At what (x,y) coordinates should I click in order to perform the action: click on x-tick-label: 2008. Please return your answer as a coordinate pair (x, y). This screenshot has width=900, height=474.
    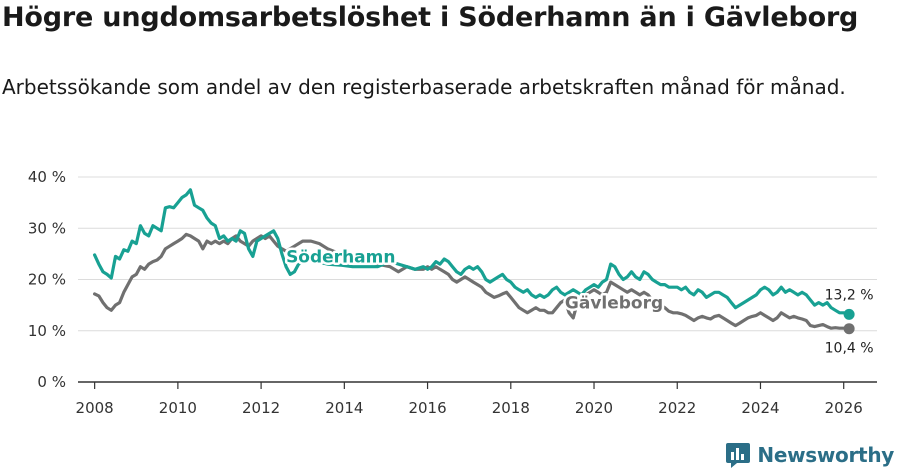
    Looking at the image, I should click on (95, 408).